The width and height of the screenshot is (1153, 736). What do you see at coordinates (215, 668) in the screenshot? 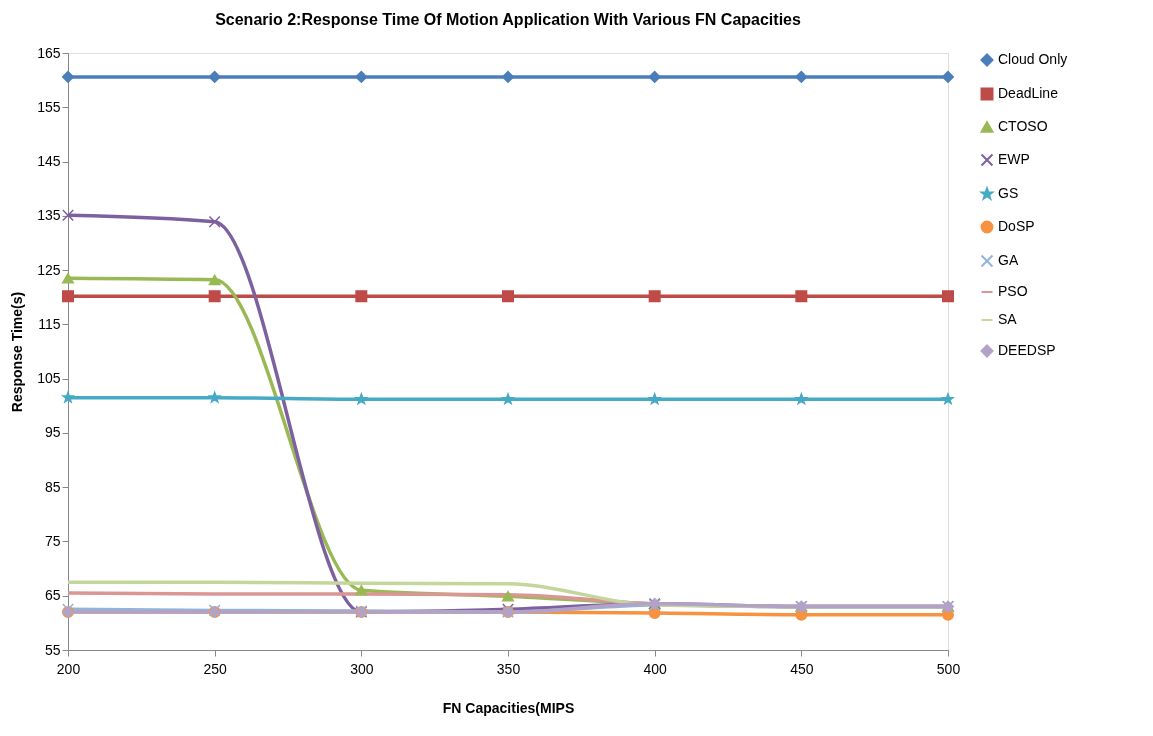
I see `x-tick-label: 250` at bounding box center [215, 668].